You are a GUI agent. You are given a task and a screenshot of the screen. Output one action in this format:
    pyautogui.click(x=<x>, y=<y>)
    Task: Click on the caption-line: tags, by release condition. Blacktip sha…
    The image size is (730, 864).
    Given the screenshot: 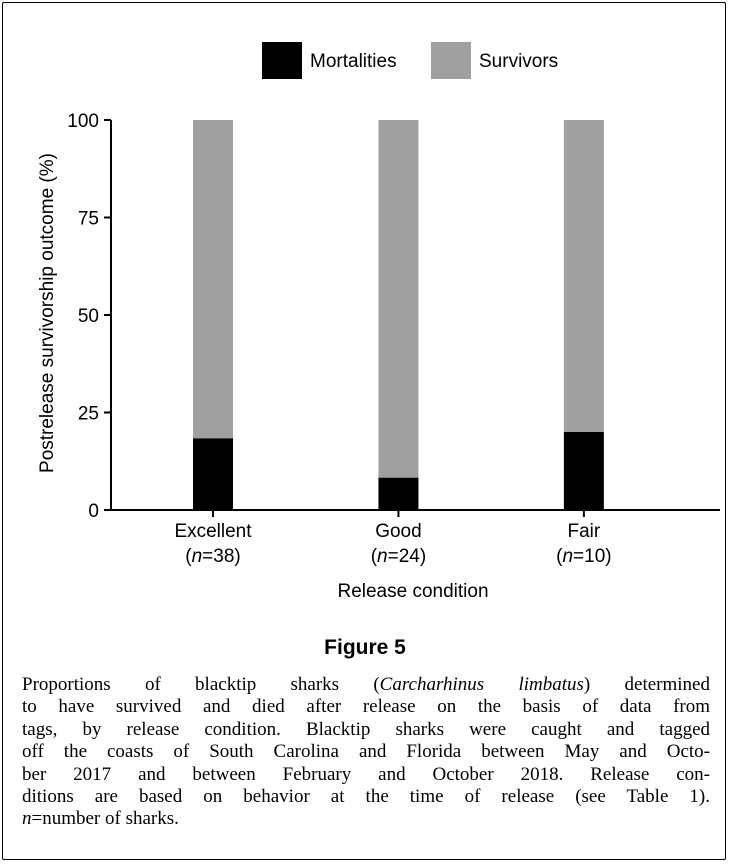 What is the action you would take?
    pyautogui.click(x=366, y=729)
    